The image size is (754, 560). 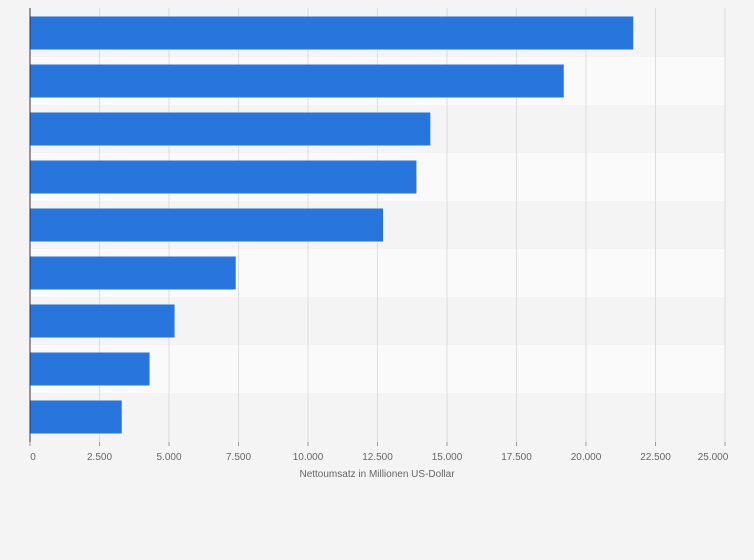 I want to click on x-tick-label: 25.000, so click(x=713, y=457).